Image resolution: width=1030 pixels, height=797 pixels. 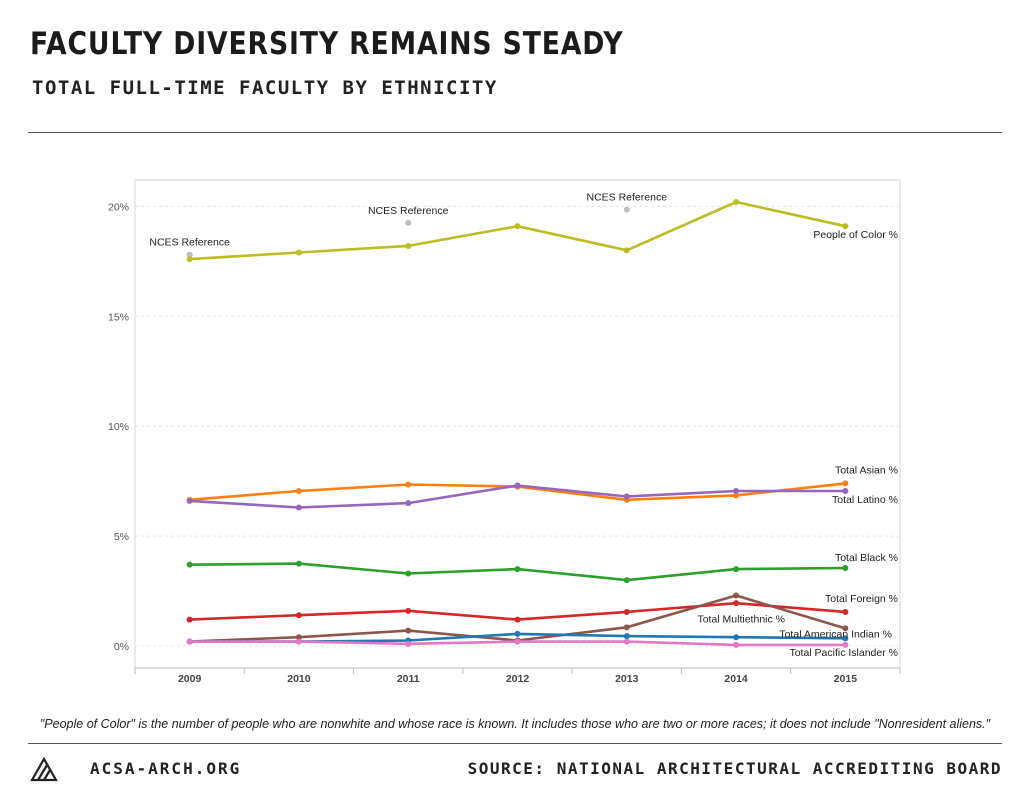 What do you see at coordinates (627, 679) in the screenshot?
I see `x-tick-label: 2013` at bounding box center [627, 679].